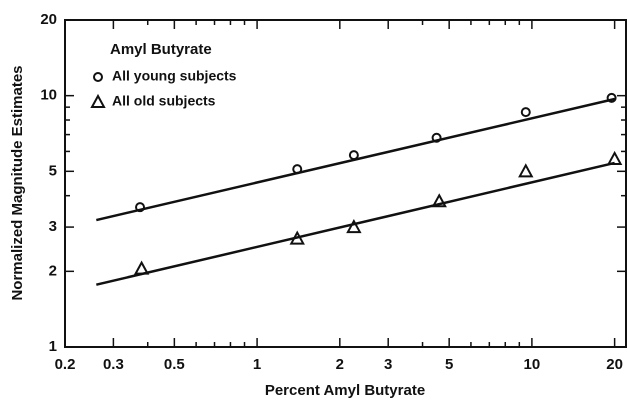 The width and height of the screenshot is (628, 403). What do you see at coordinates (257, 364) in the screenshot?
I see `x-tick-label: 1` at bounding box center [257, 364].